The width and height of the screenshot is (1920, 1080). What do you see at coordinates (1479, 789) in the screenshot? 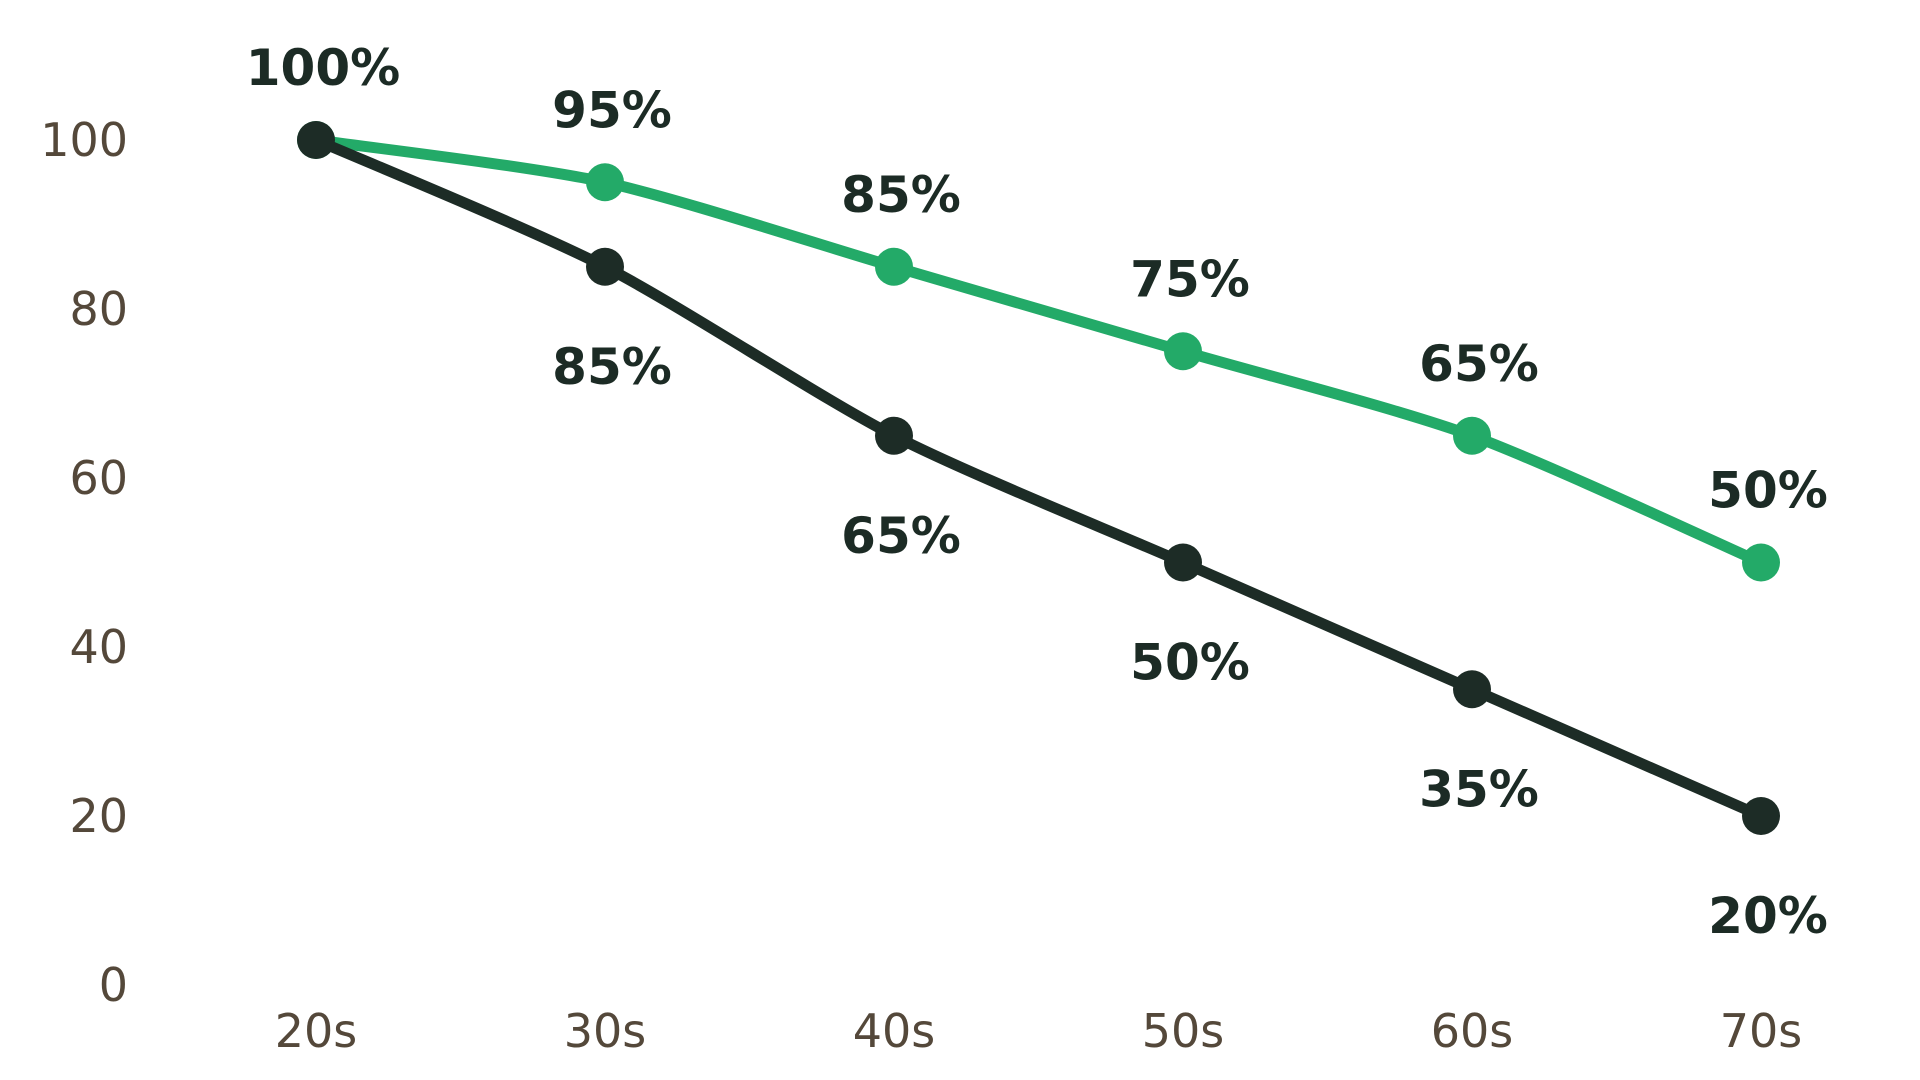
I see `lower-dark-series-value-label: 35%` at bounding box center [1479, 789].